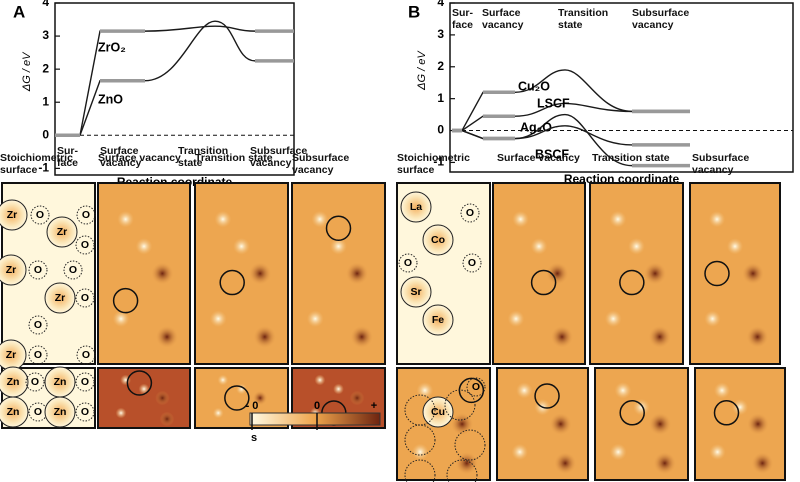  Describe the element at coordinates (536, 127) in the screenshot. I see `series-label: Ag₂O` at that location.